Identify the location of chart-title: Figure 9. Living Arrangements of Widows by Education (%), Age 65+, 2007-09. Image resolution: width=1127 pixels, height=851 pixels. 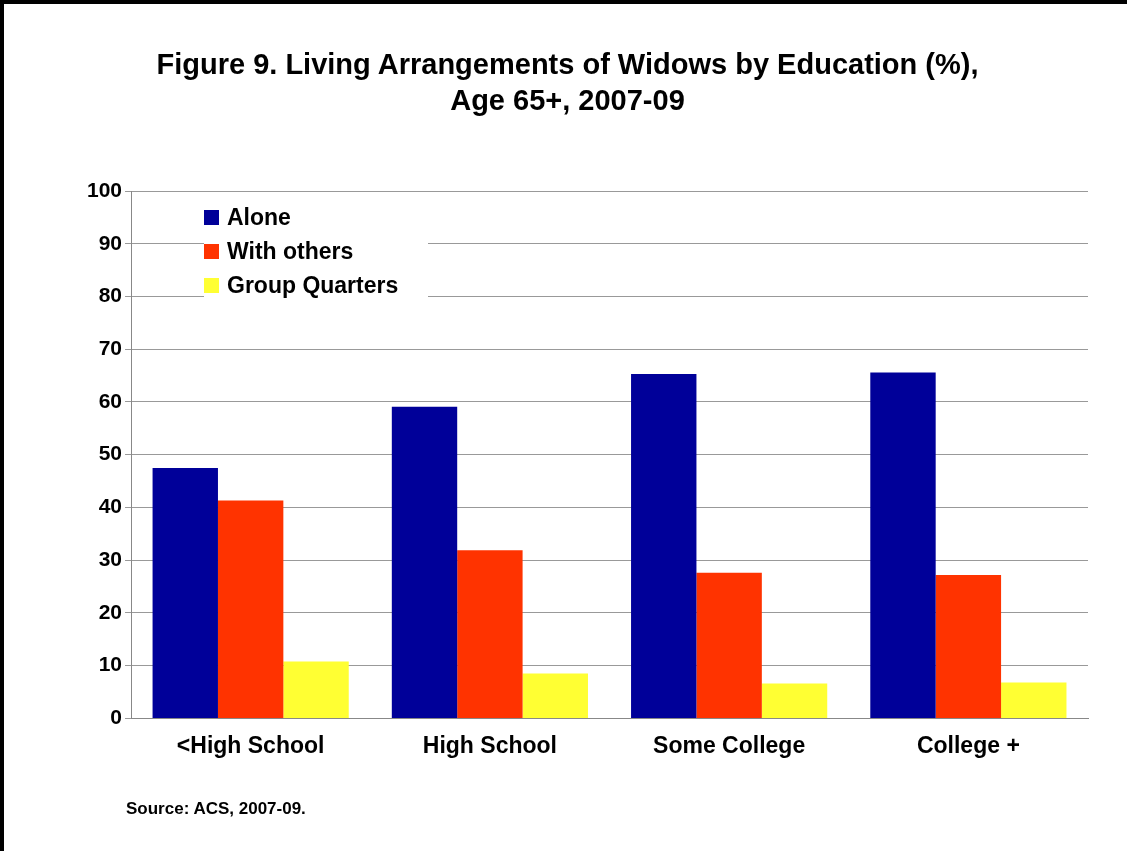
(567, 82).